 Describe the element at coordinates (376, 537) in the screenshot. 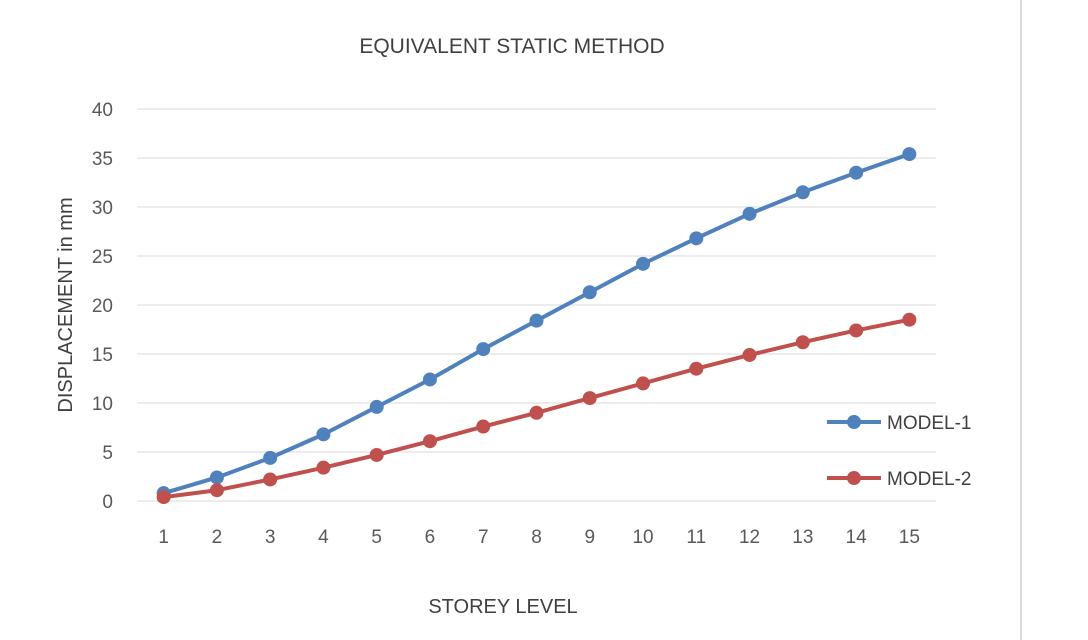

I see `x-tick-label: 5` at that location.